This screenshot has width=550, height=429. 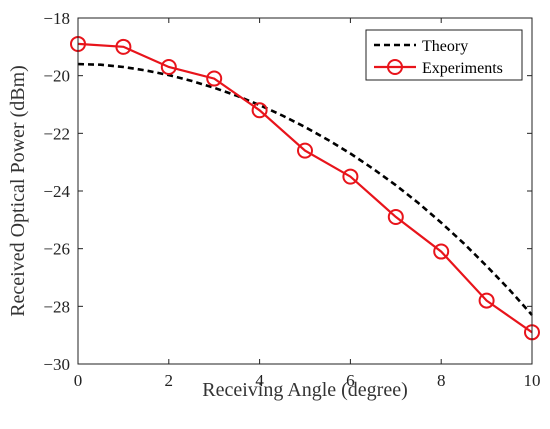 I want to click on y-tick-label: −24, so click(x=56, y=191).